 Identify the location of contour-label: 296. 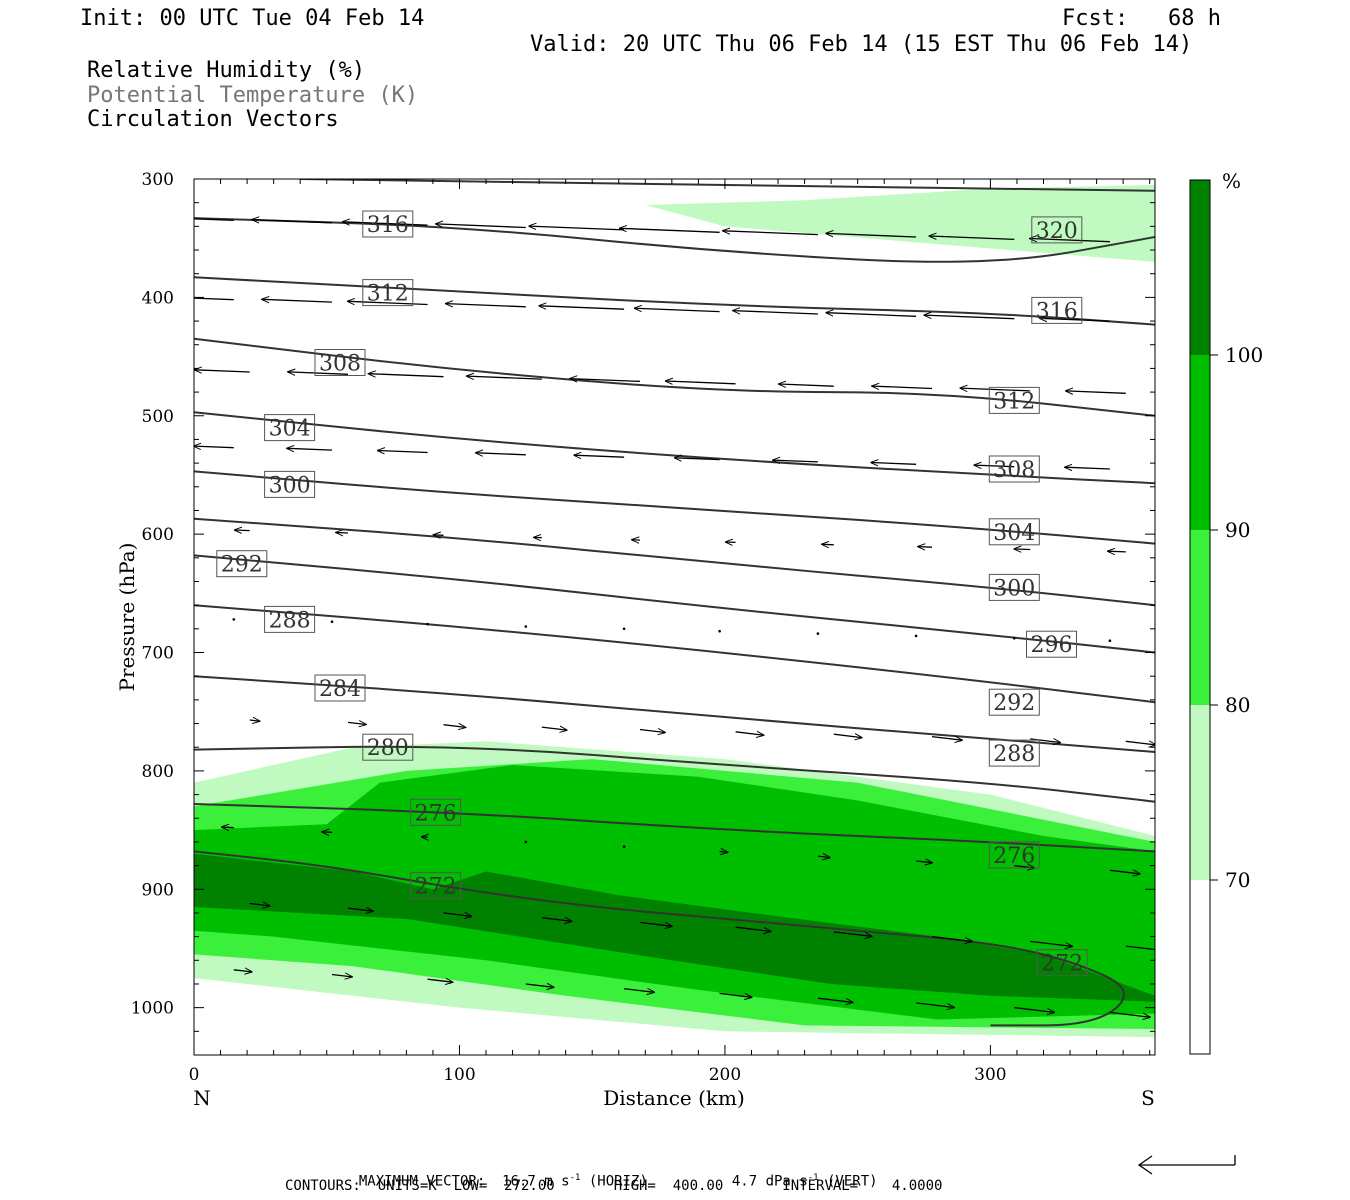
(1051, 644).